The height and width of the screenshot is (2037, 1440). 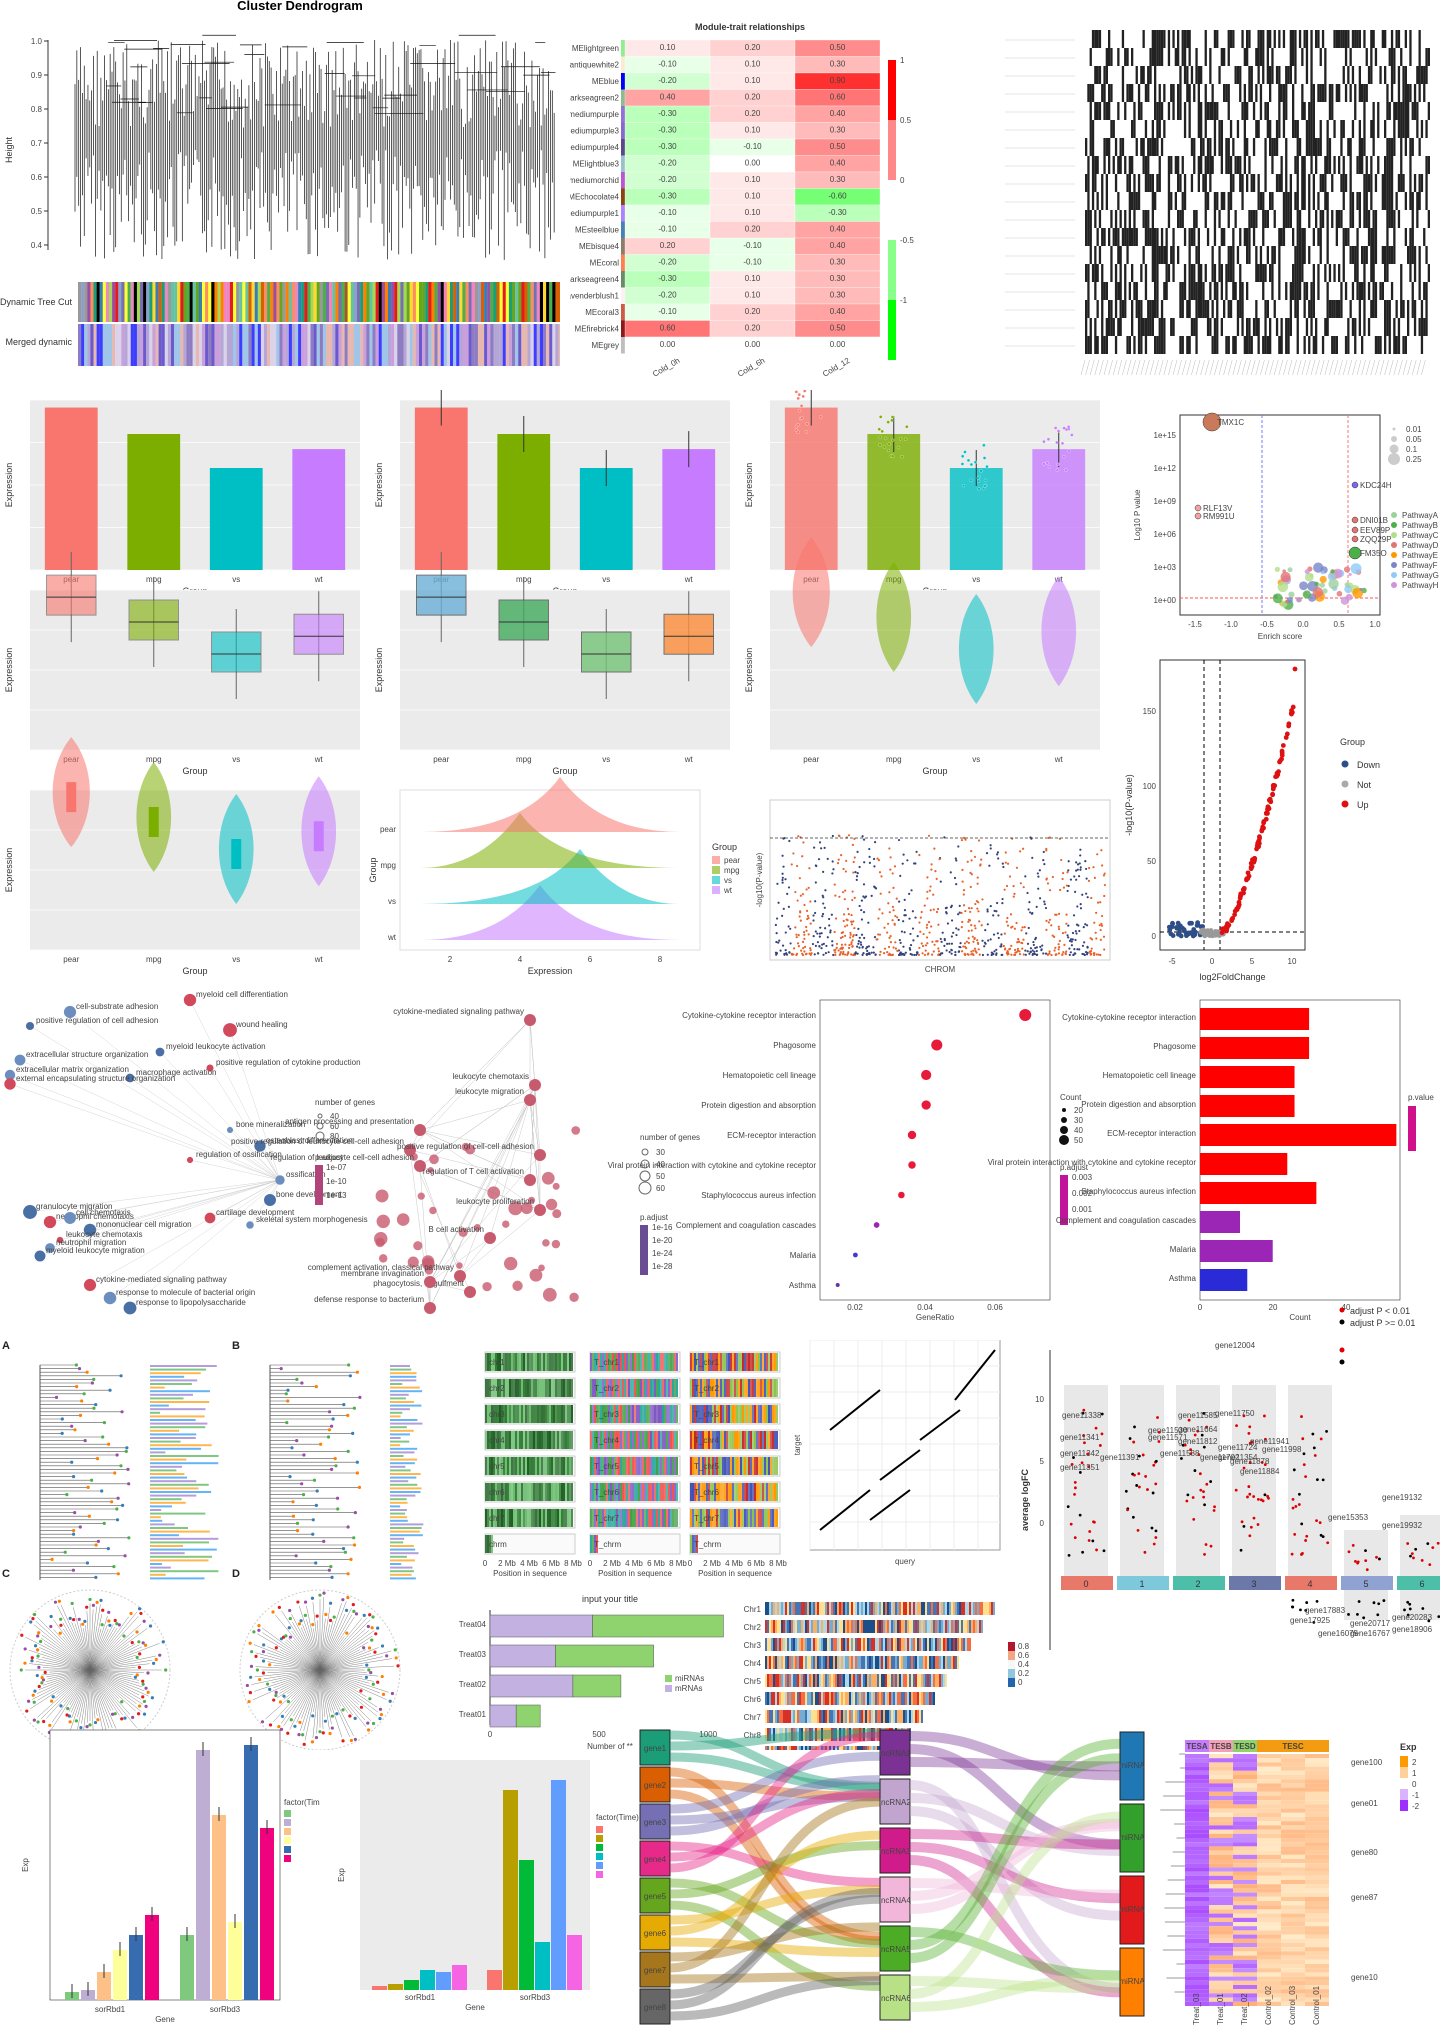 I want to click on go-right-node, so click(x=531, y=1200).